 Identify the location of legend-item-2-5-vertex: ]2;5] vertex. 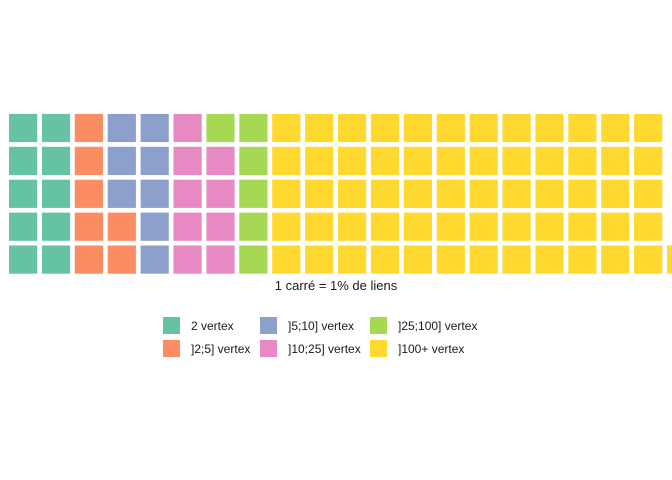
(211, 348).